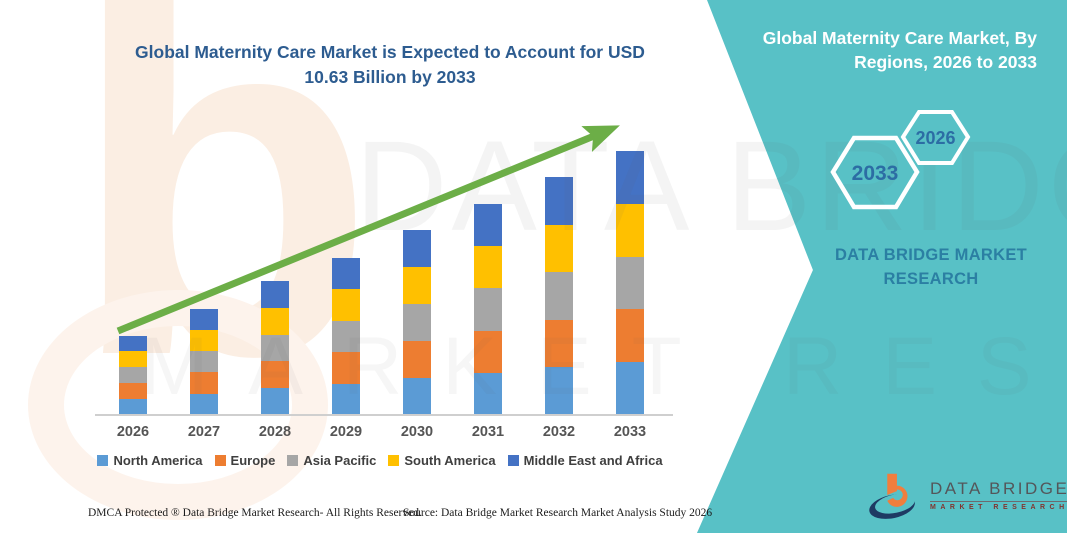 Image resolution: width=1067 pixels, height=533 pixels. What do you see at coordinates (204, 432) in the screenshot?
I see `x-axis-label-2027: 2027` at bounding box center [204, 432].